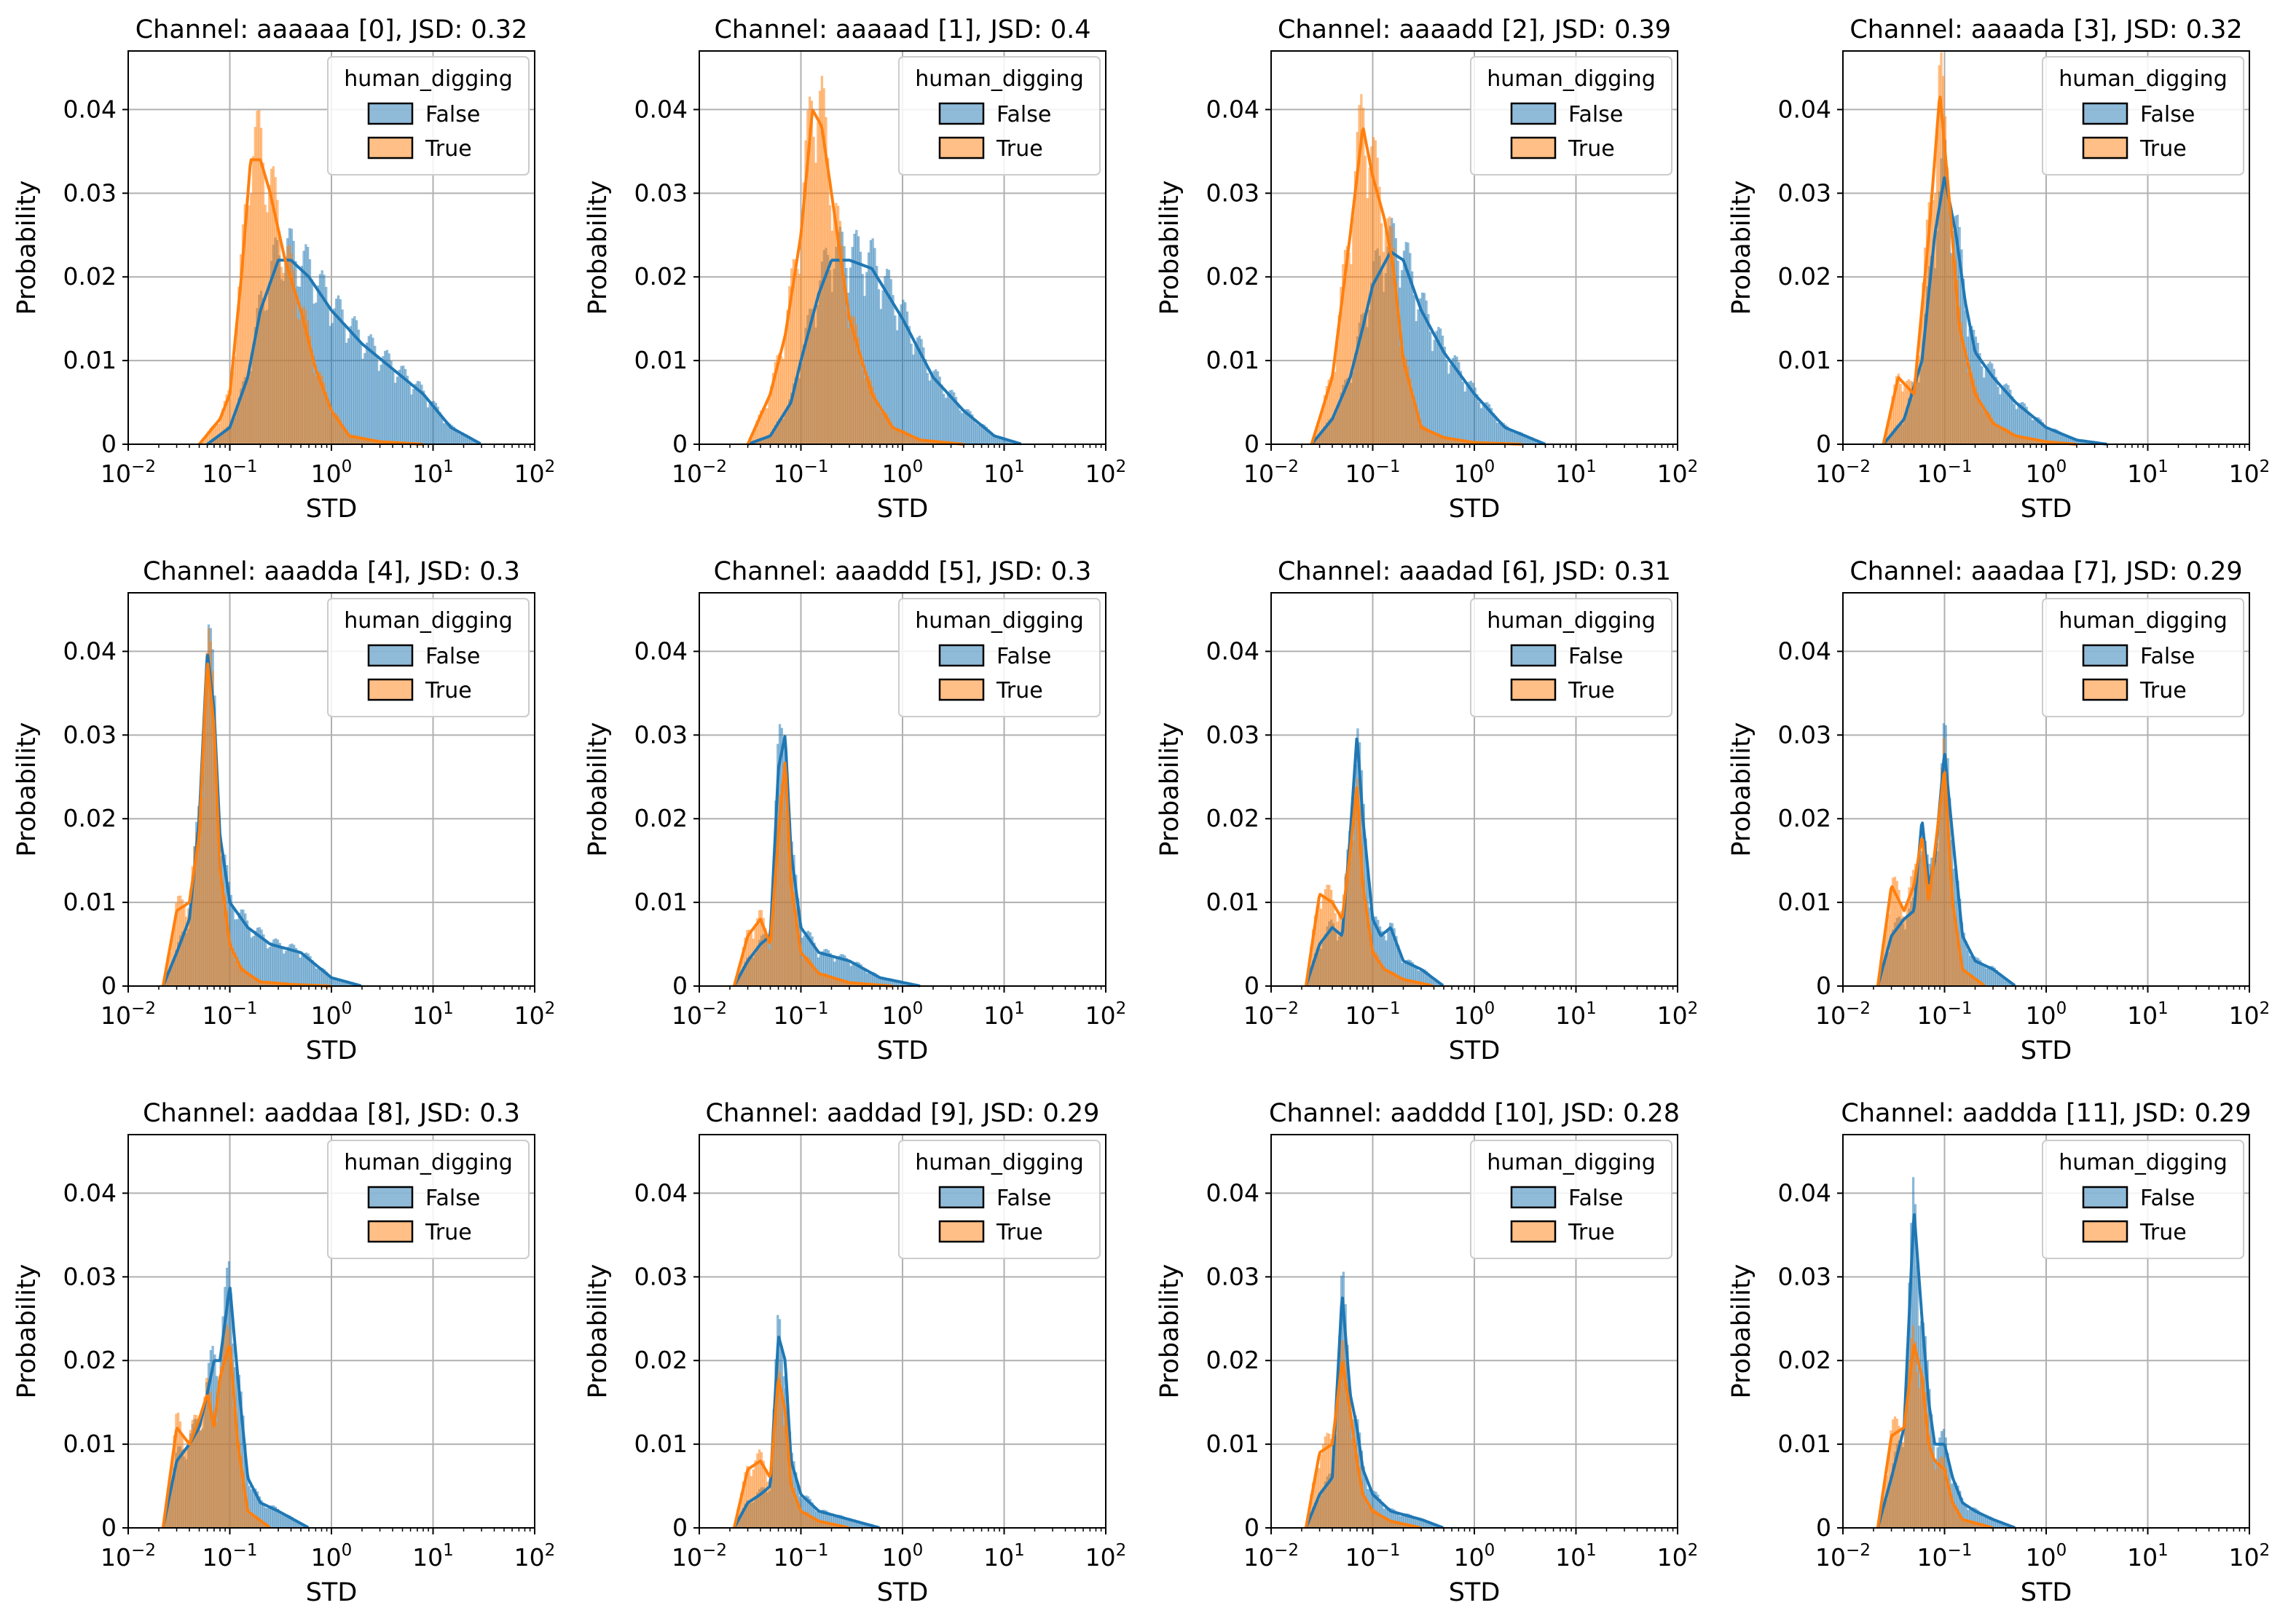 This screenshot has height=1624, width=2288. I want to click on x-tick-label: 10⁻², so click(128, 1556).